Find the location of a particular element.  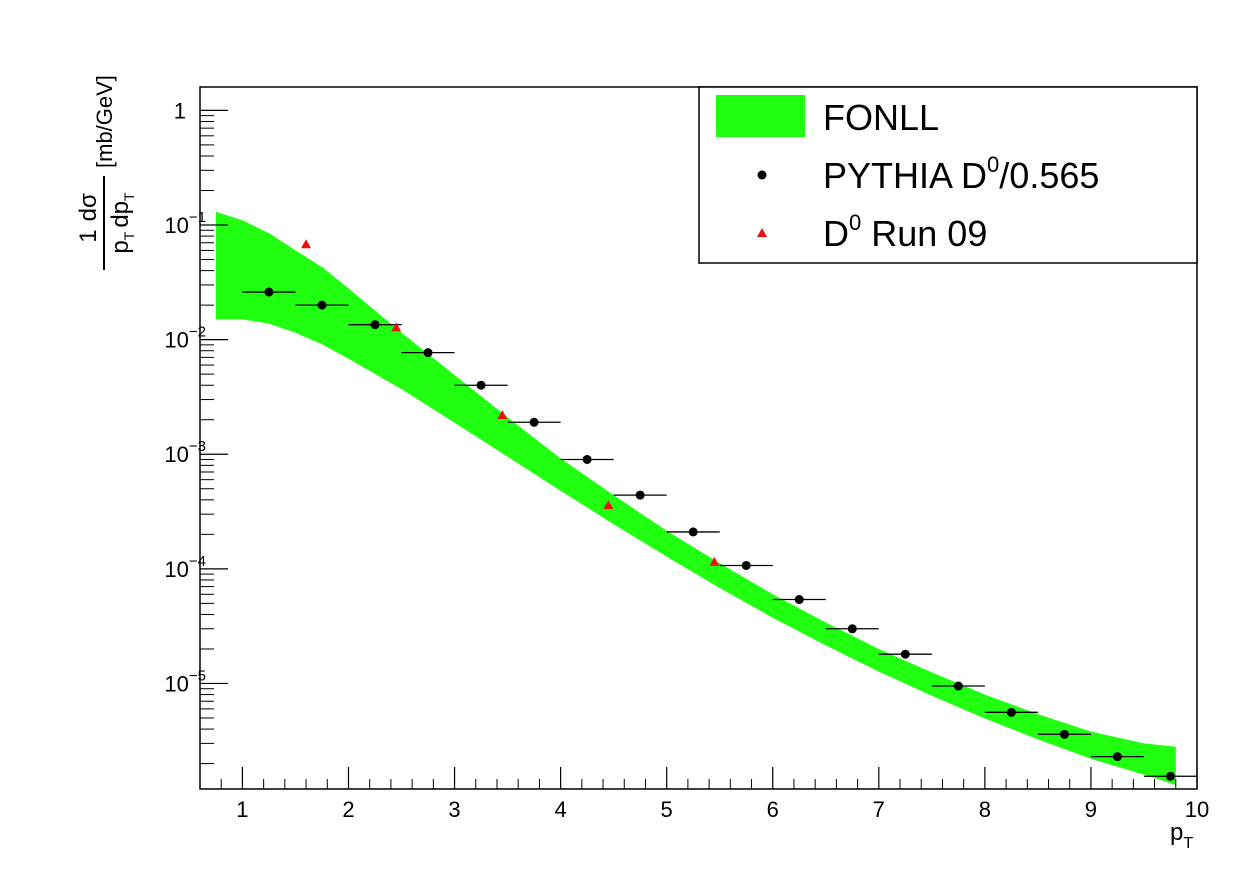

x-tick-label: 1 is located at coordinates (242, 809).